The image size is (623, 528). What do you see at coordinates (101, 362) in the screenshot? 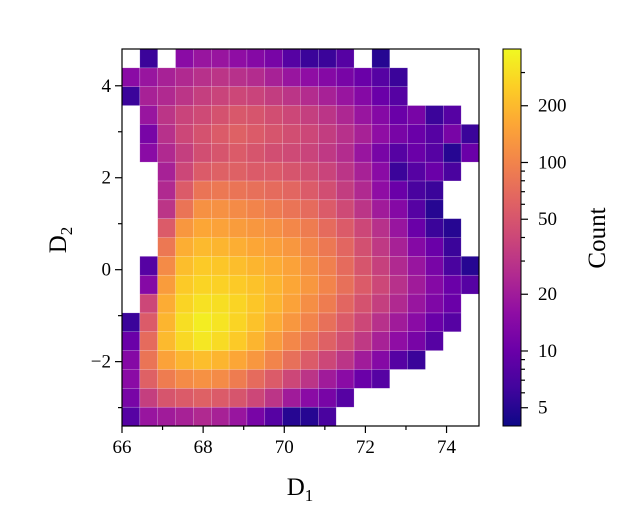
I see `y-tick-label: −2` at bounding box center [101, 362].